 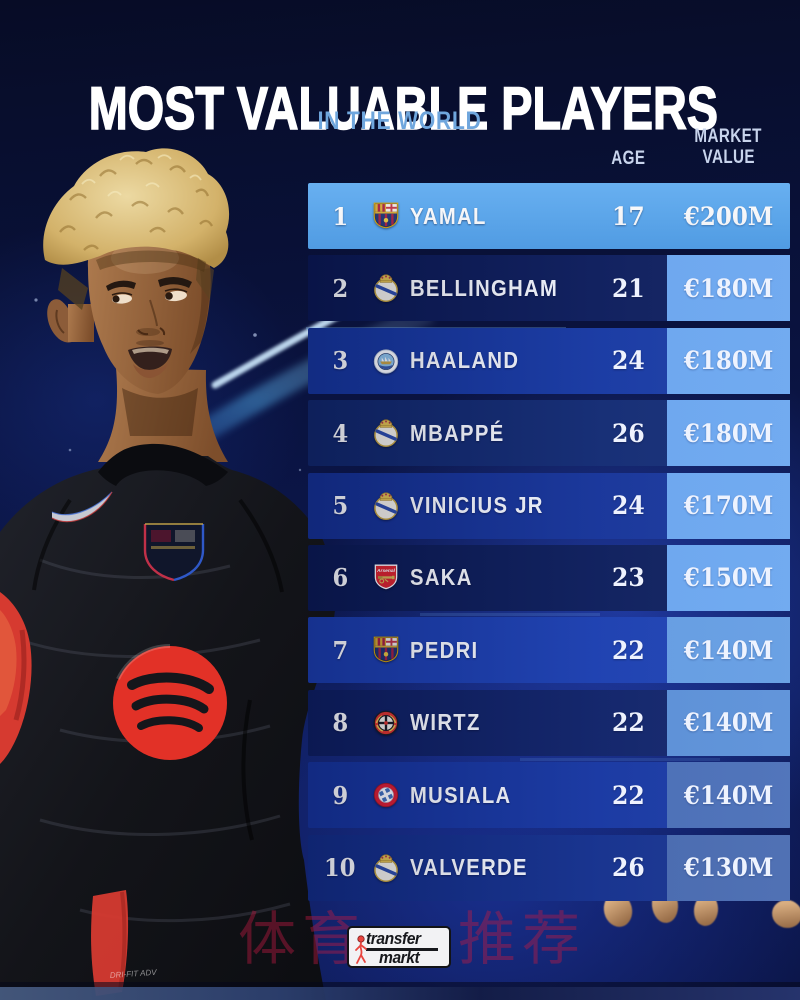 I want to click on market-value-cell: €130M, so click(x=728, y=867).